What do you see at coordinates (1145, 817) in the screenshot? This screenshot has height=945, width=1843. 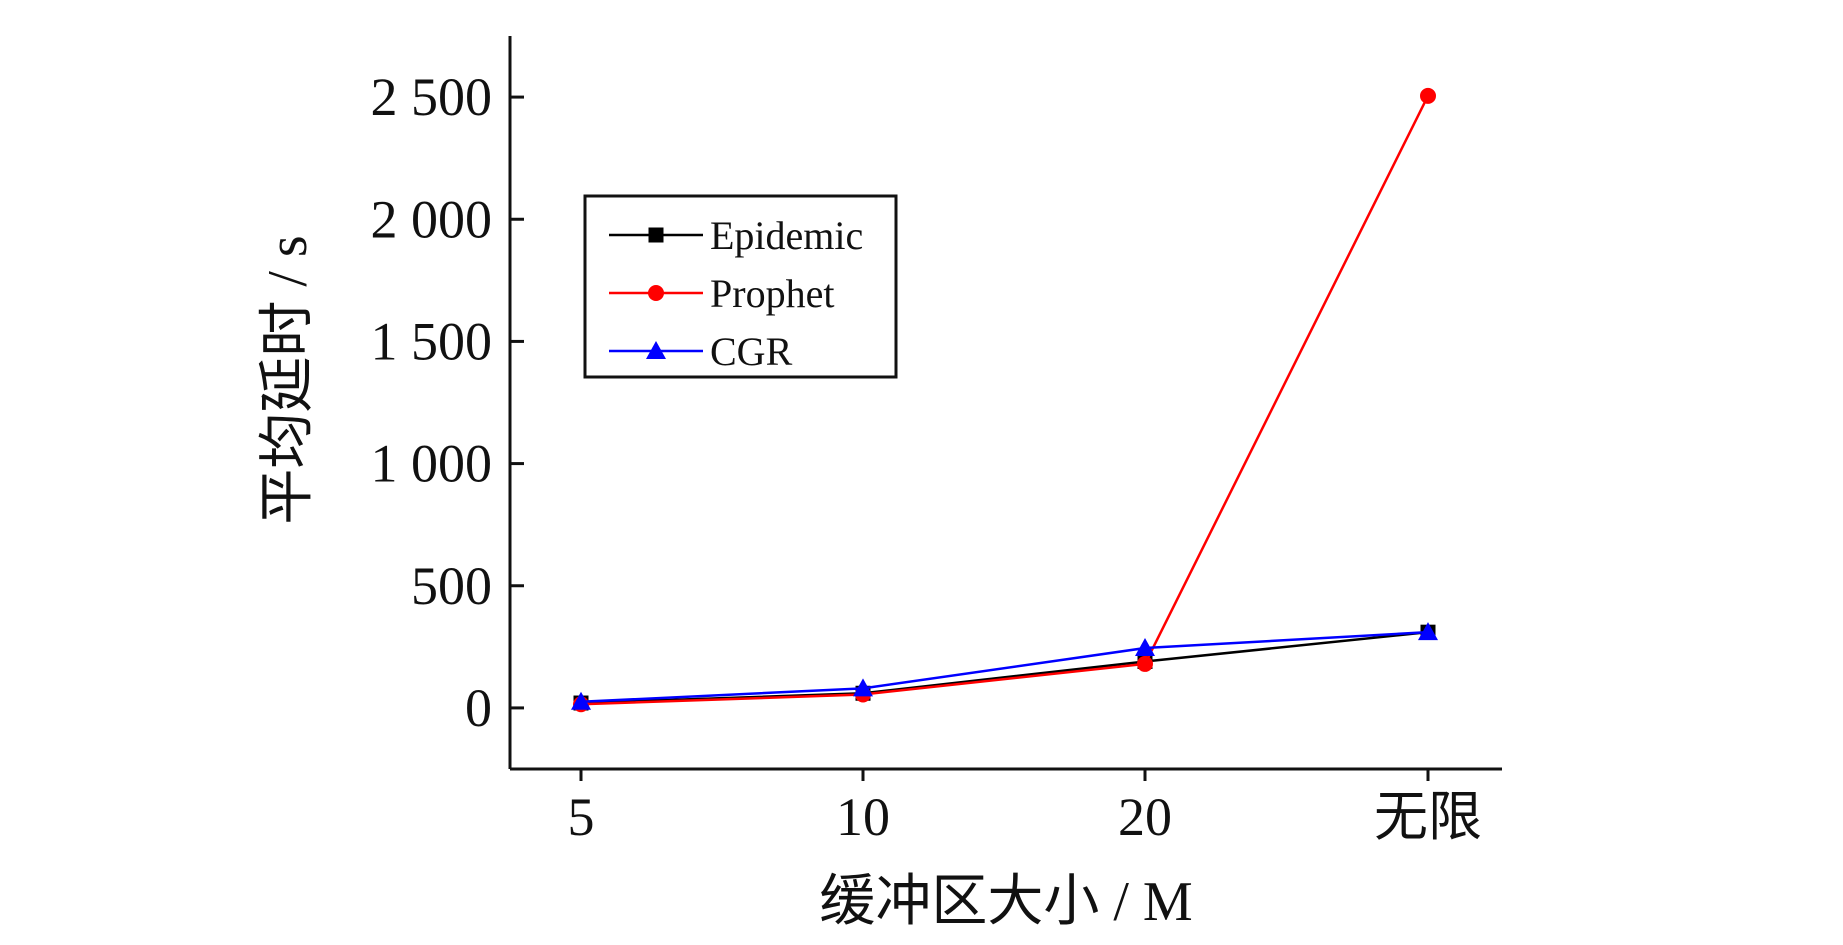 I see `x-tick-label: 20` at bounding box center [1145, 817].